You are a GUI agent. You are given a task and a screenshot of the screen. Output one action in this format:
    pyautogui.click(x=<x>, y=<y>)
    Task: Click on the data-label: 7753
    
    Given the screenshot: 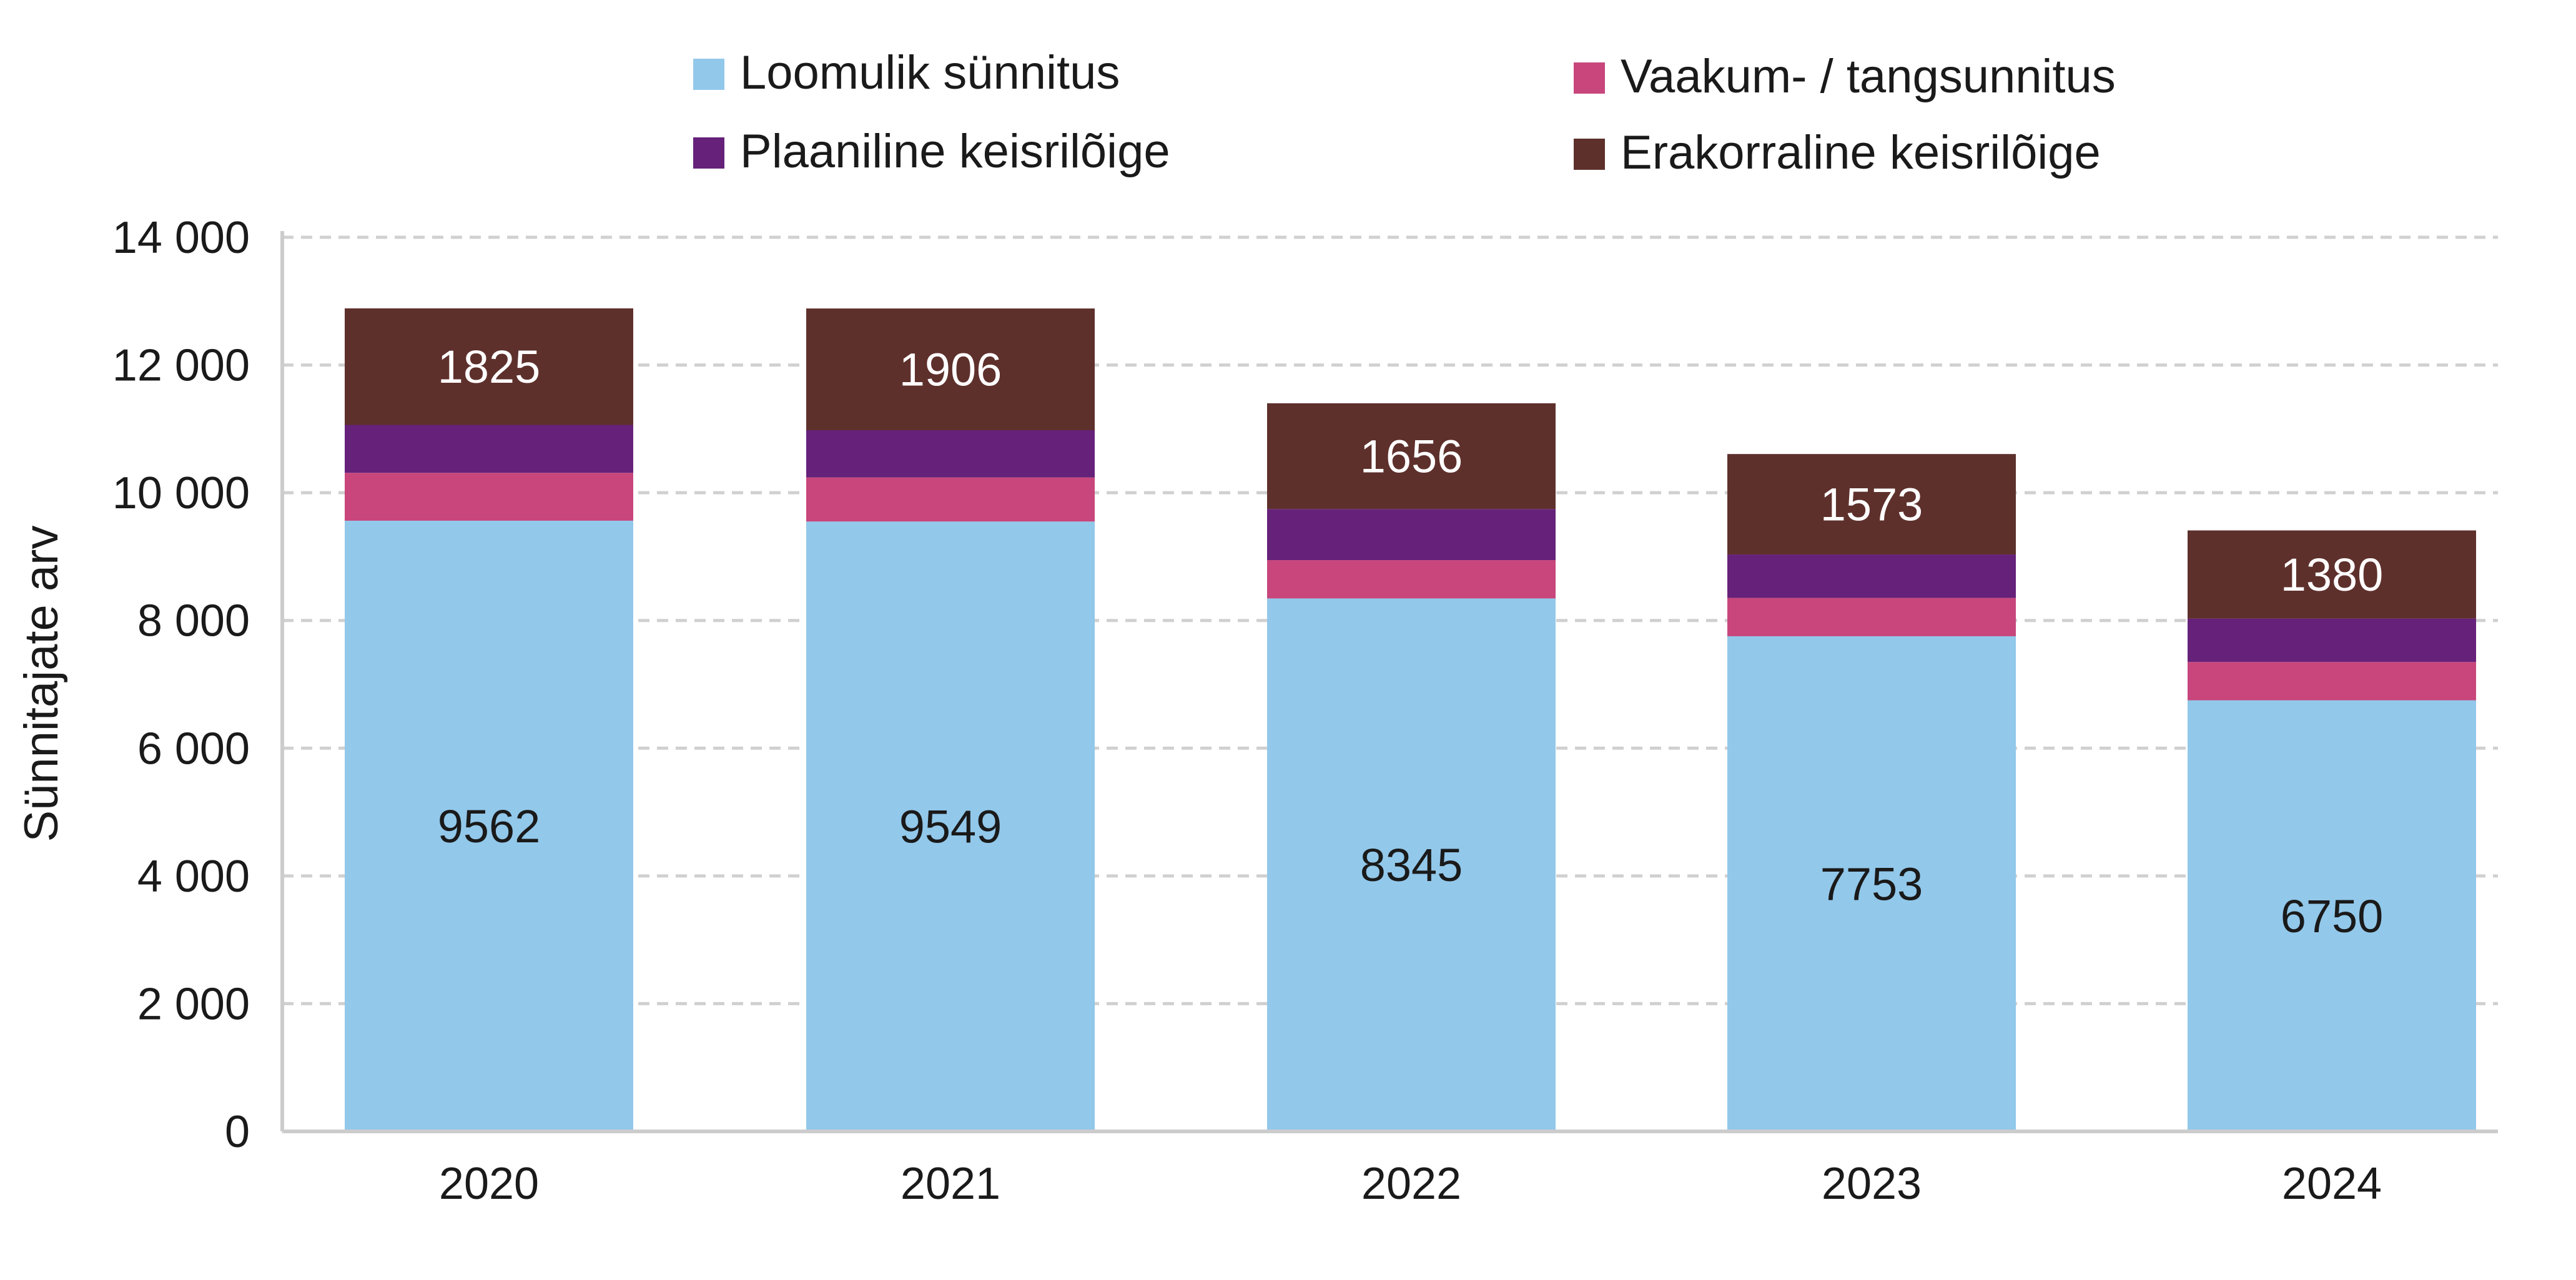 What is the action you would take?
    pyautogui.click(x=1872, y=884)
    